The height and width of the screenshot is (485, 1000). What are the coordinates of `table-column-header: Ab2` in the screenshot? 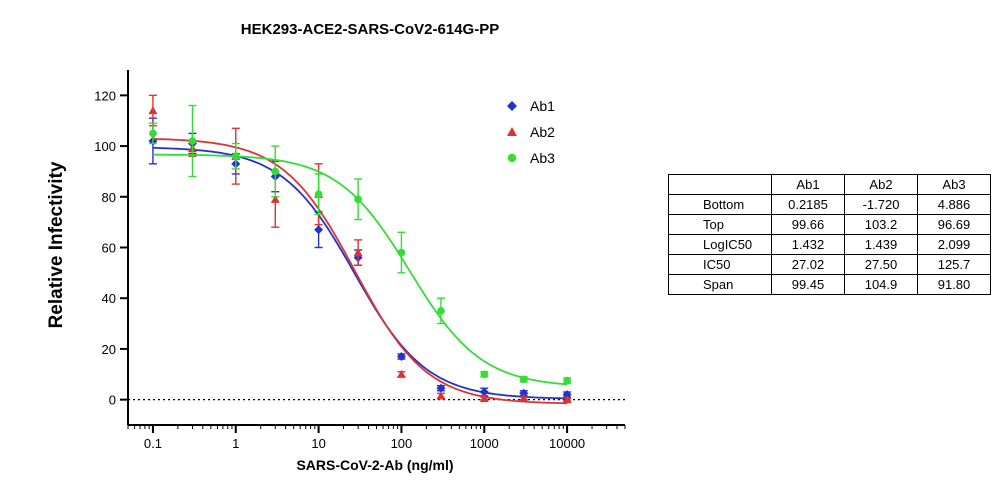 It's located at (881, 184).